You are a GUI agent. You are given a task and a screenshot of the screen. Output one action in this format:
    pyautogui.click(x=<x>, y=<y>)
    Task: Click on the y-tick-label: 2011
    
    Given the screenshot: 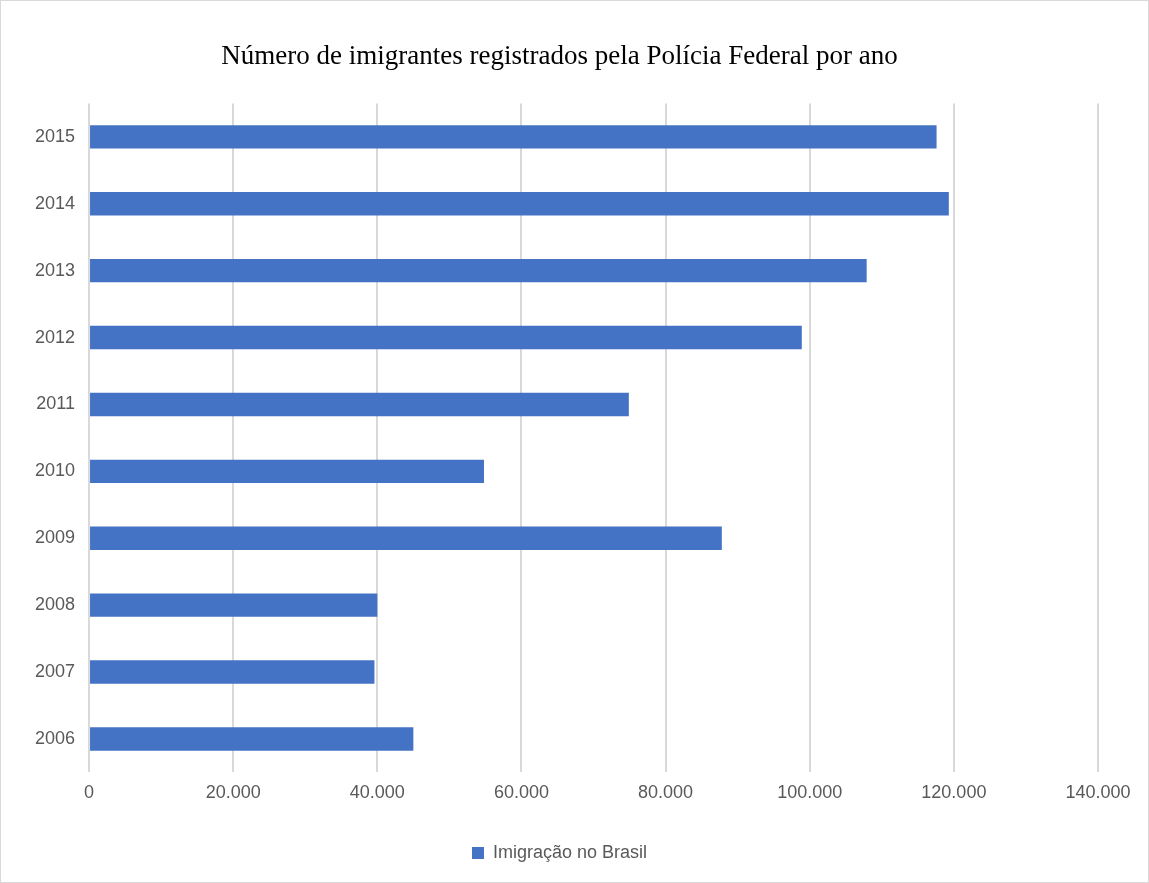 What is the action you would take?
    pyautogui.click(x=56, y=403)
    